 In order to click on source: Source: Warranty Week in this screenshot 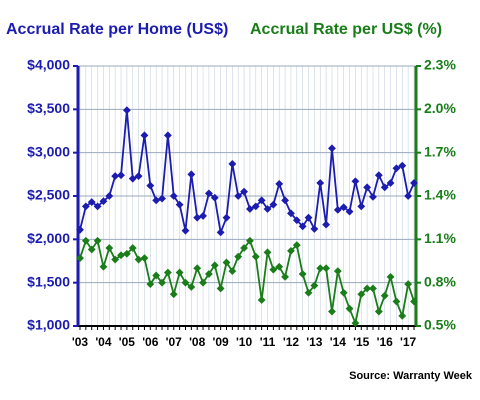, I will do `click(411, 376)`.